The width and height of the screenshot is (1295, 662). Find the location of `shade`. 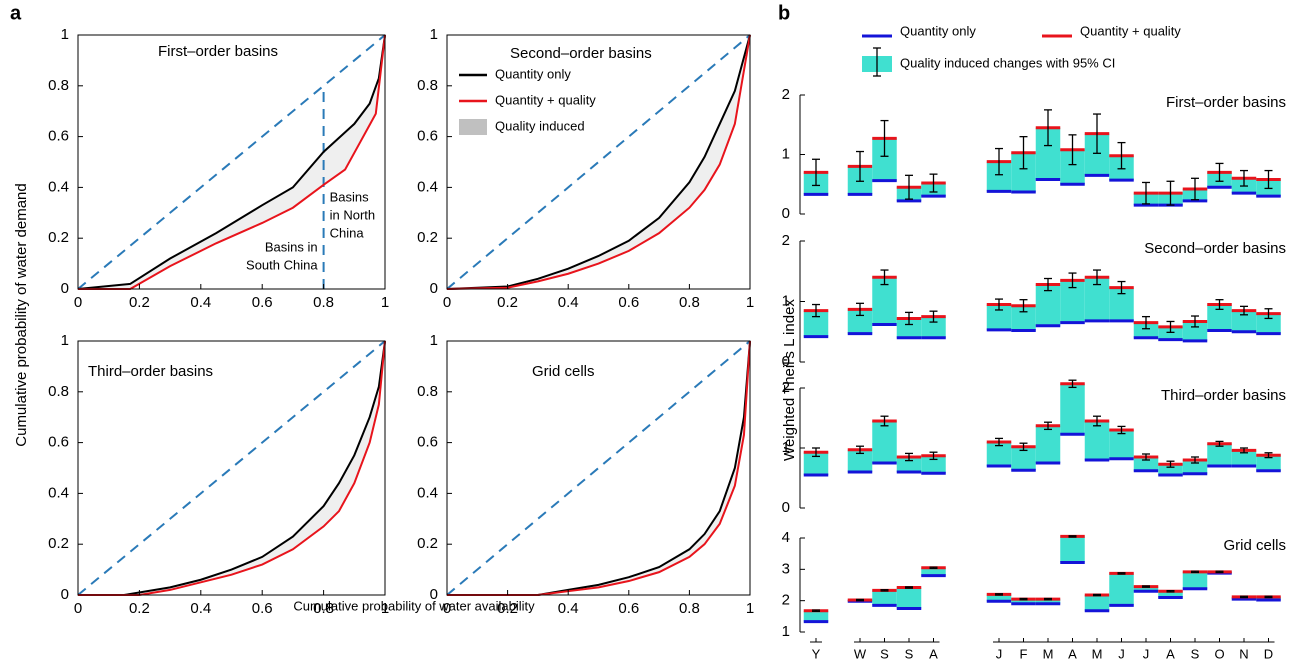

shade is located at coordinates (231, 468).